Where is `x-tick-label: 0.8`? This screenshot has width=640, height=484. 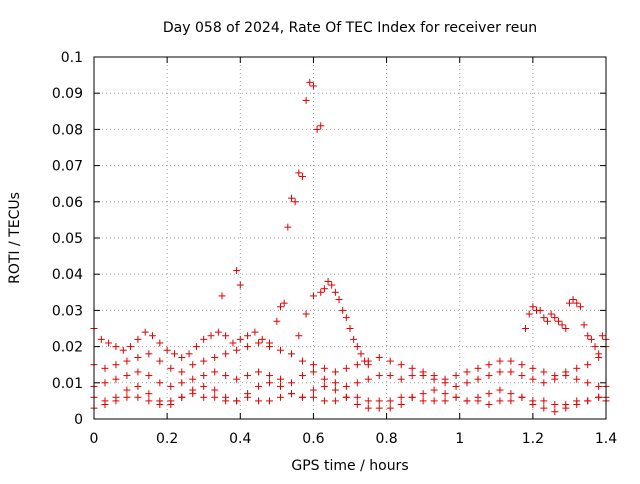 x-tick-label: 0.8 is located at coordinates (386, 439).